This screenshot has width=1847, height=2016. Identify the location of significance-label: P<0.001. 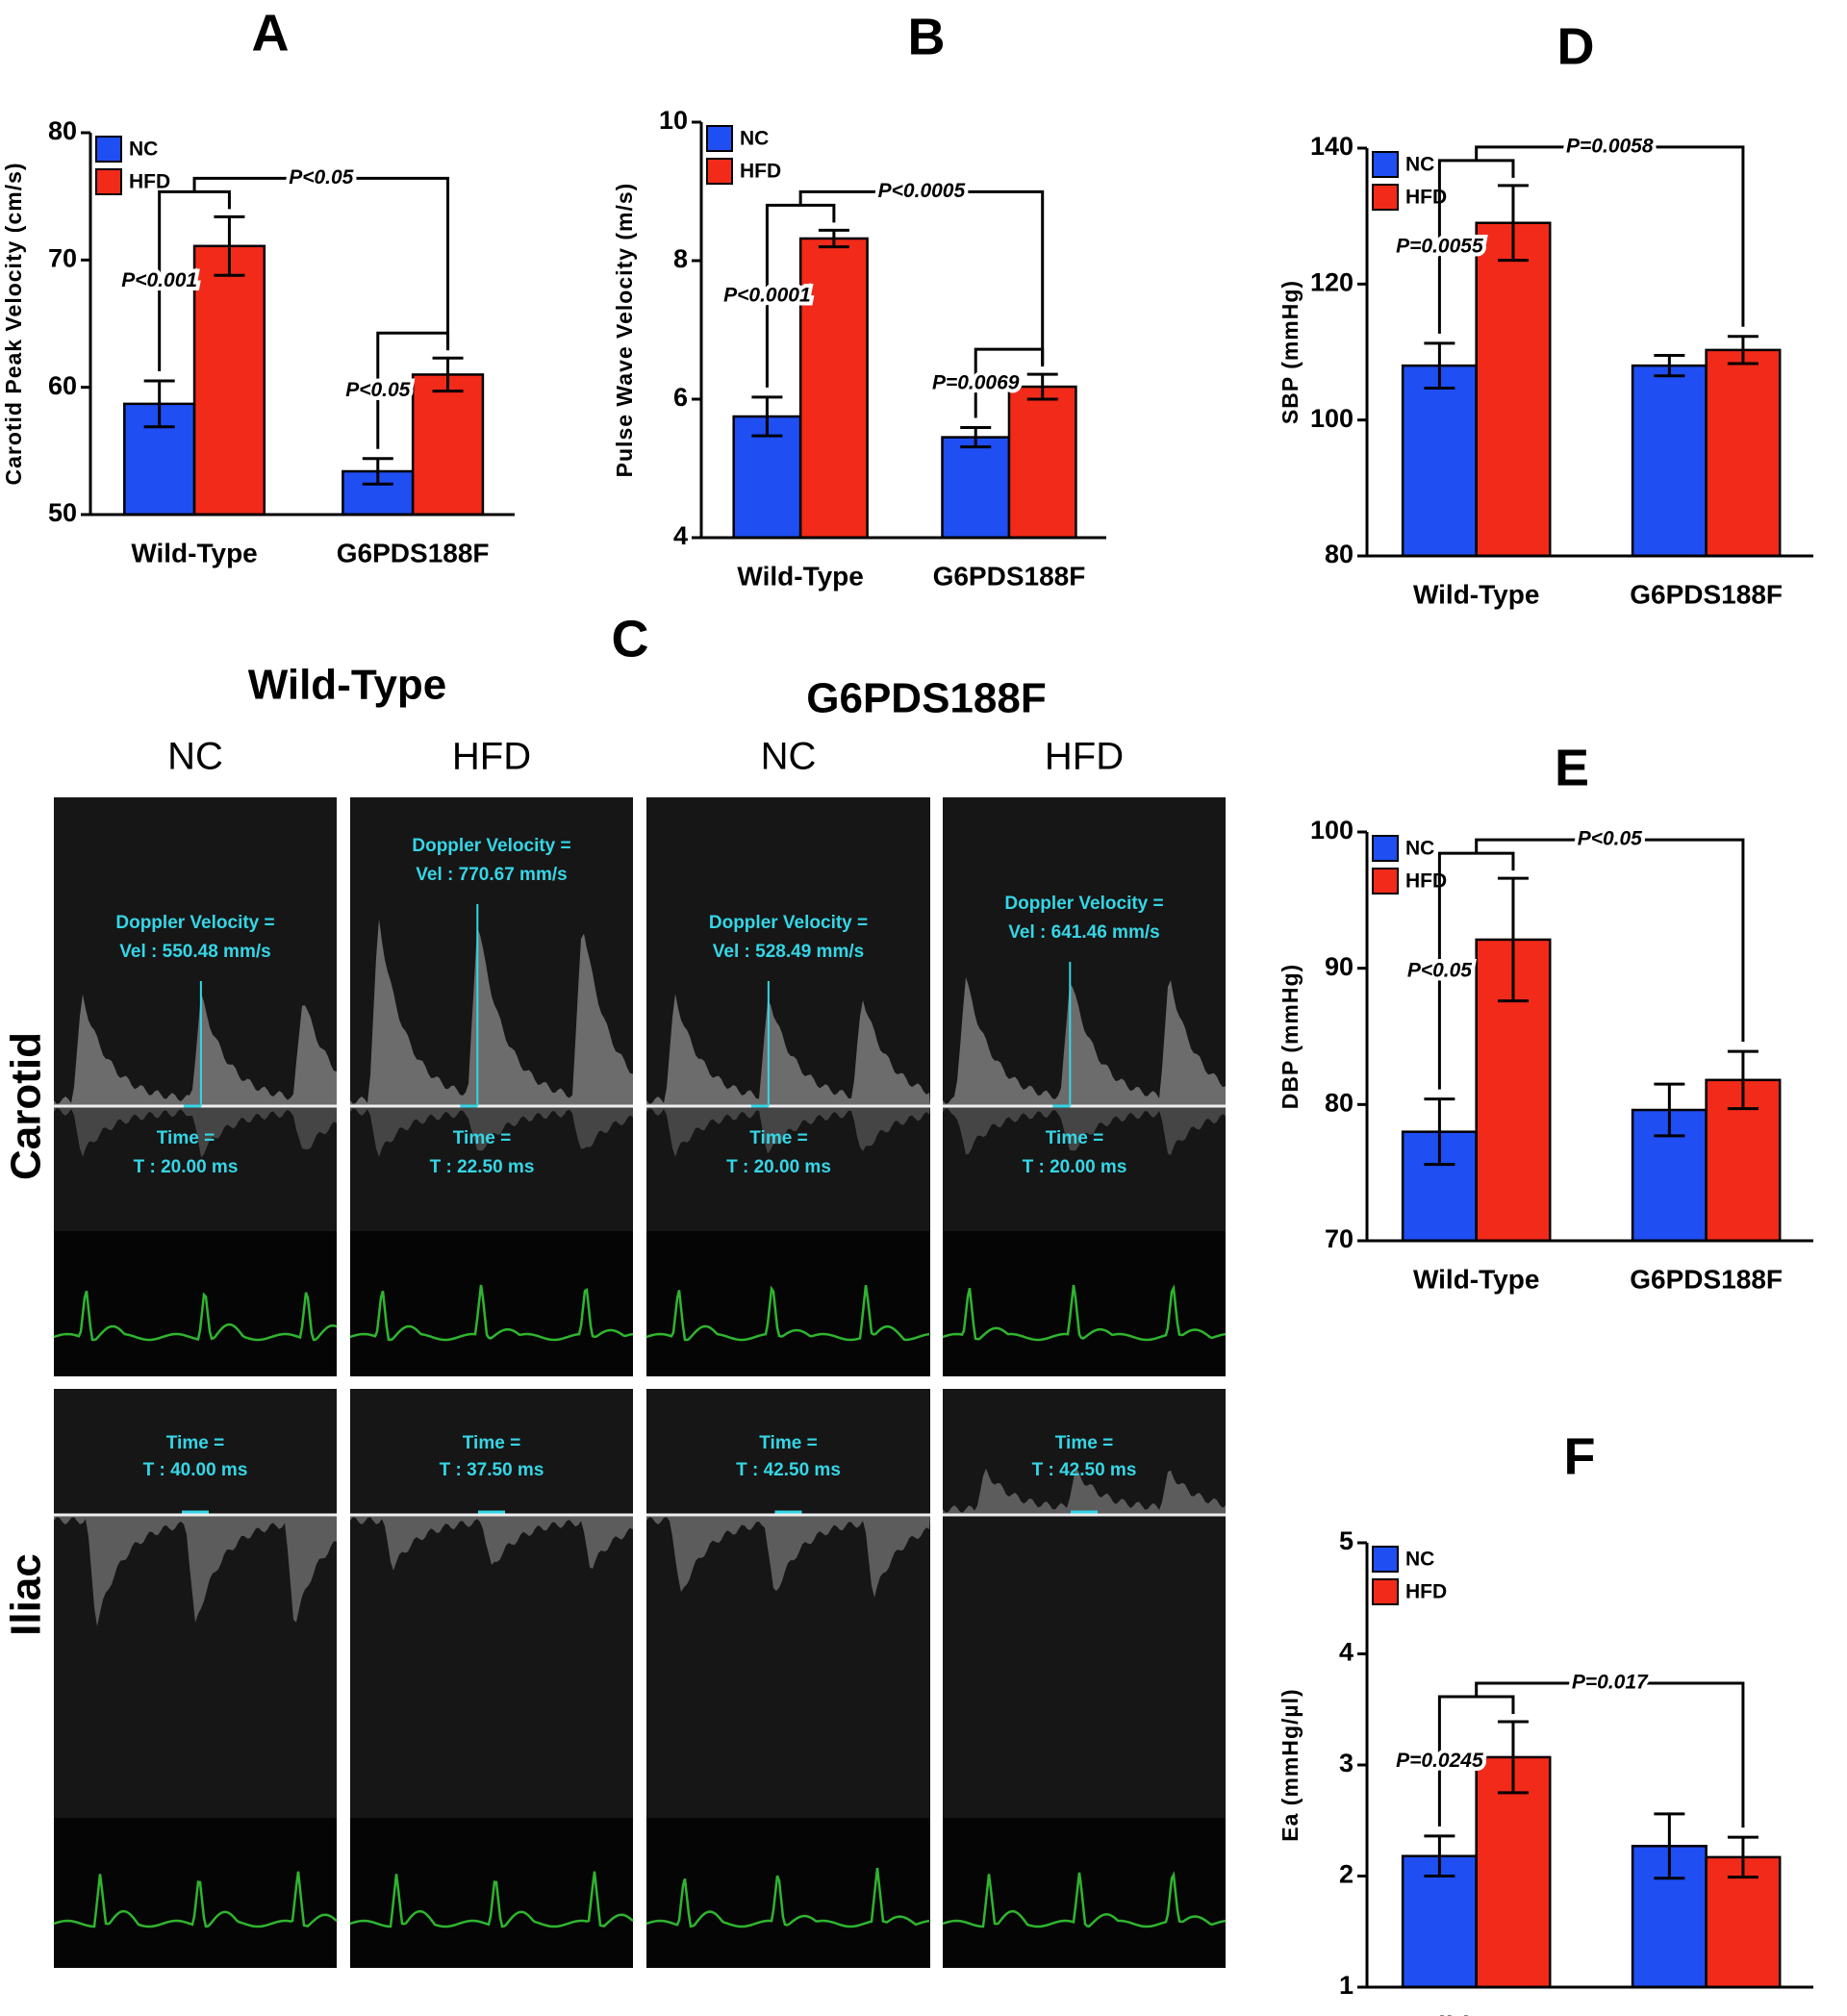
(159, 280).